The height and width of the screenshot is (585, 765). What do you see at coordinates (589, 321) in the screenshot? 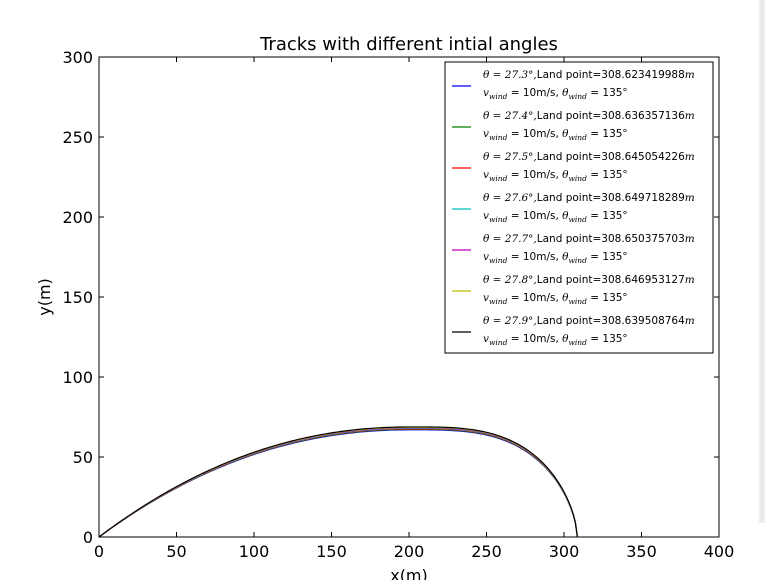
I see `legend-label-line1: θ = 27.9°,Land point=308.639508764m` at bounding box center [589, 321].